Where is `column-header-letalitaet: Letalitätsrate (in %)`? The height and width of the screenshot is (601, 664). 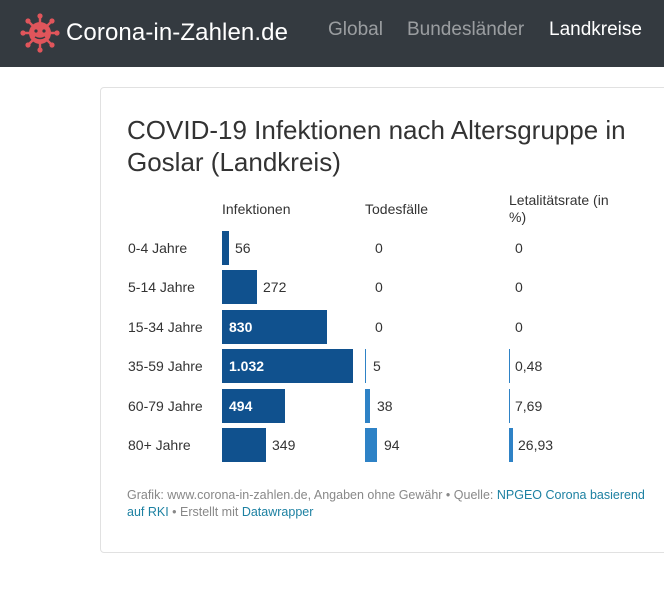 column-header-letalitaet: Letalitätsrate (in %) is located at coordinates (559, 208).